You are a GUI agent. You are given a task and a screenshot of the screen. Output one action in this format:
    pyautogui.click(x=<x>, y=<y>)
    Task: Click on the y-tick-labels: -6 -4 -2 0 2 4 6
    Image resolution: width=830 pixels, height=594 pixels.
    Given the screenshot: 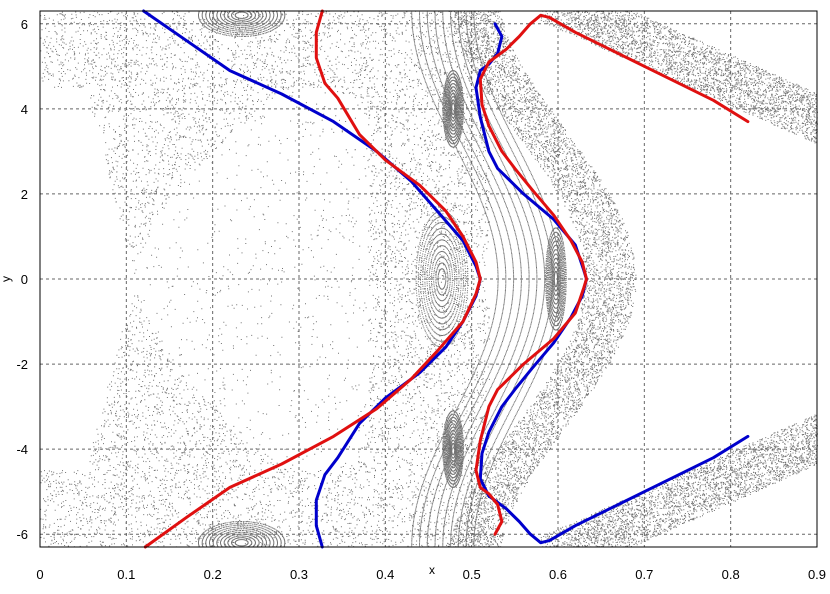 What is the action you would take?
    pyautogui.click(x=22, y=279)
    